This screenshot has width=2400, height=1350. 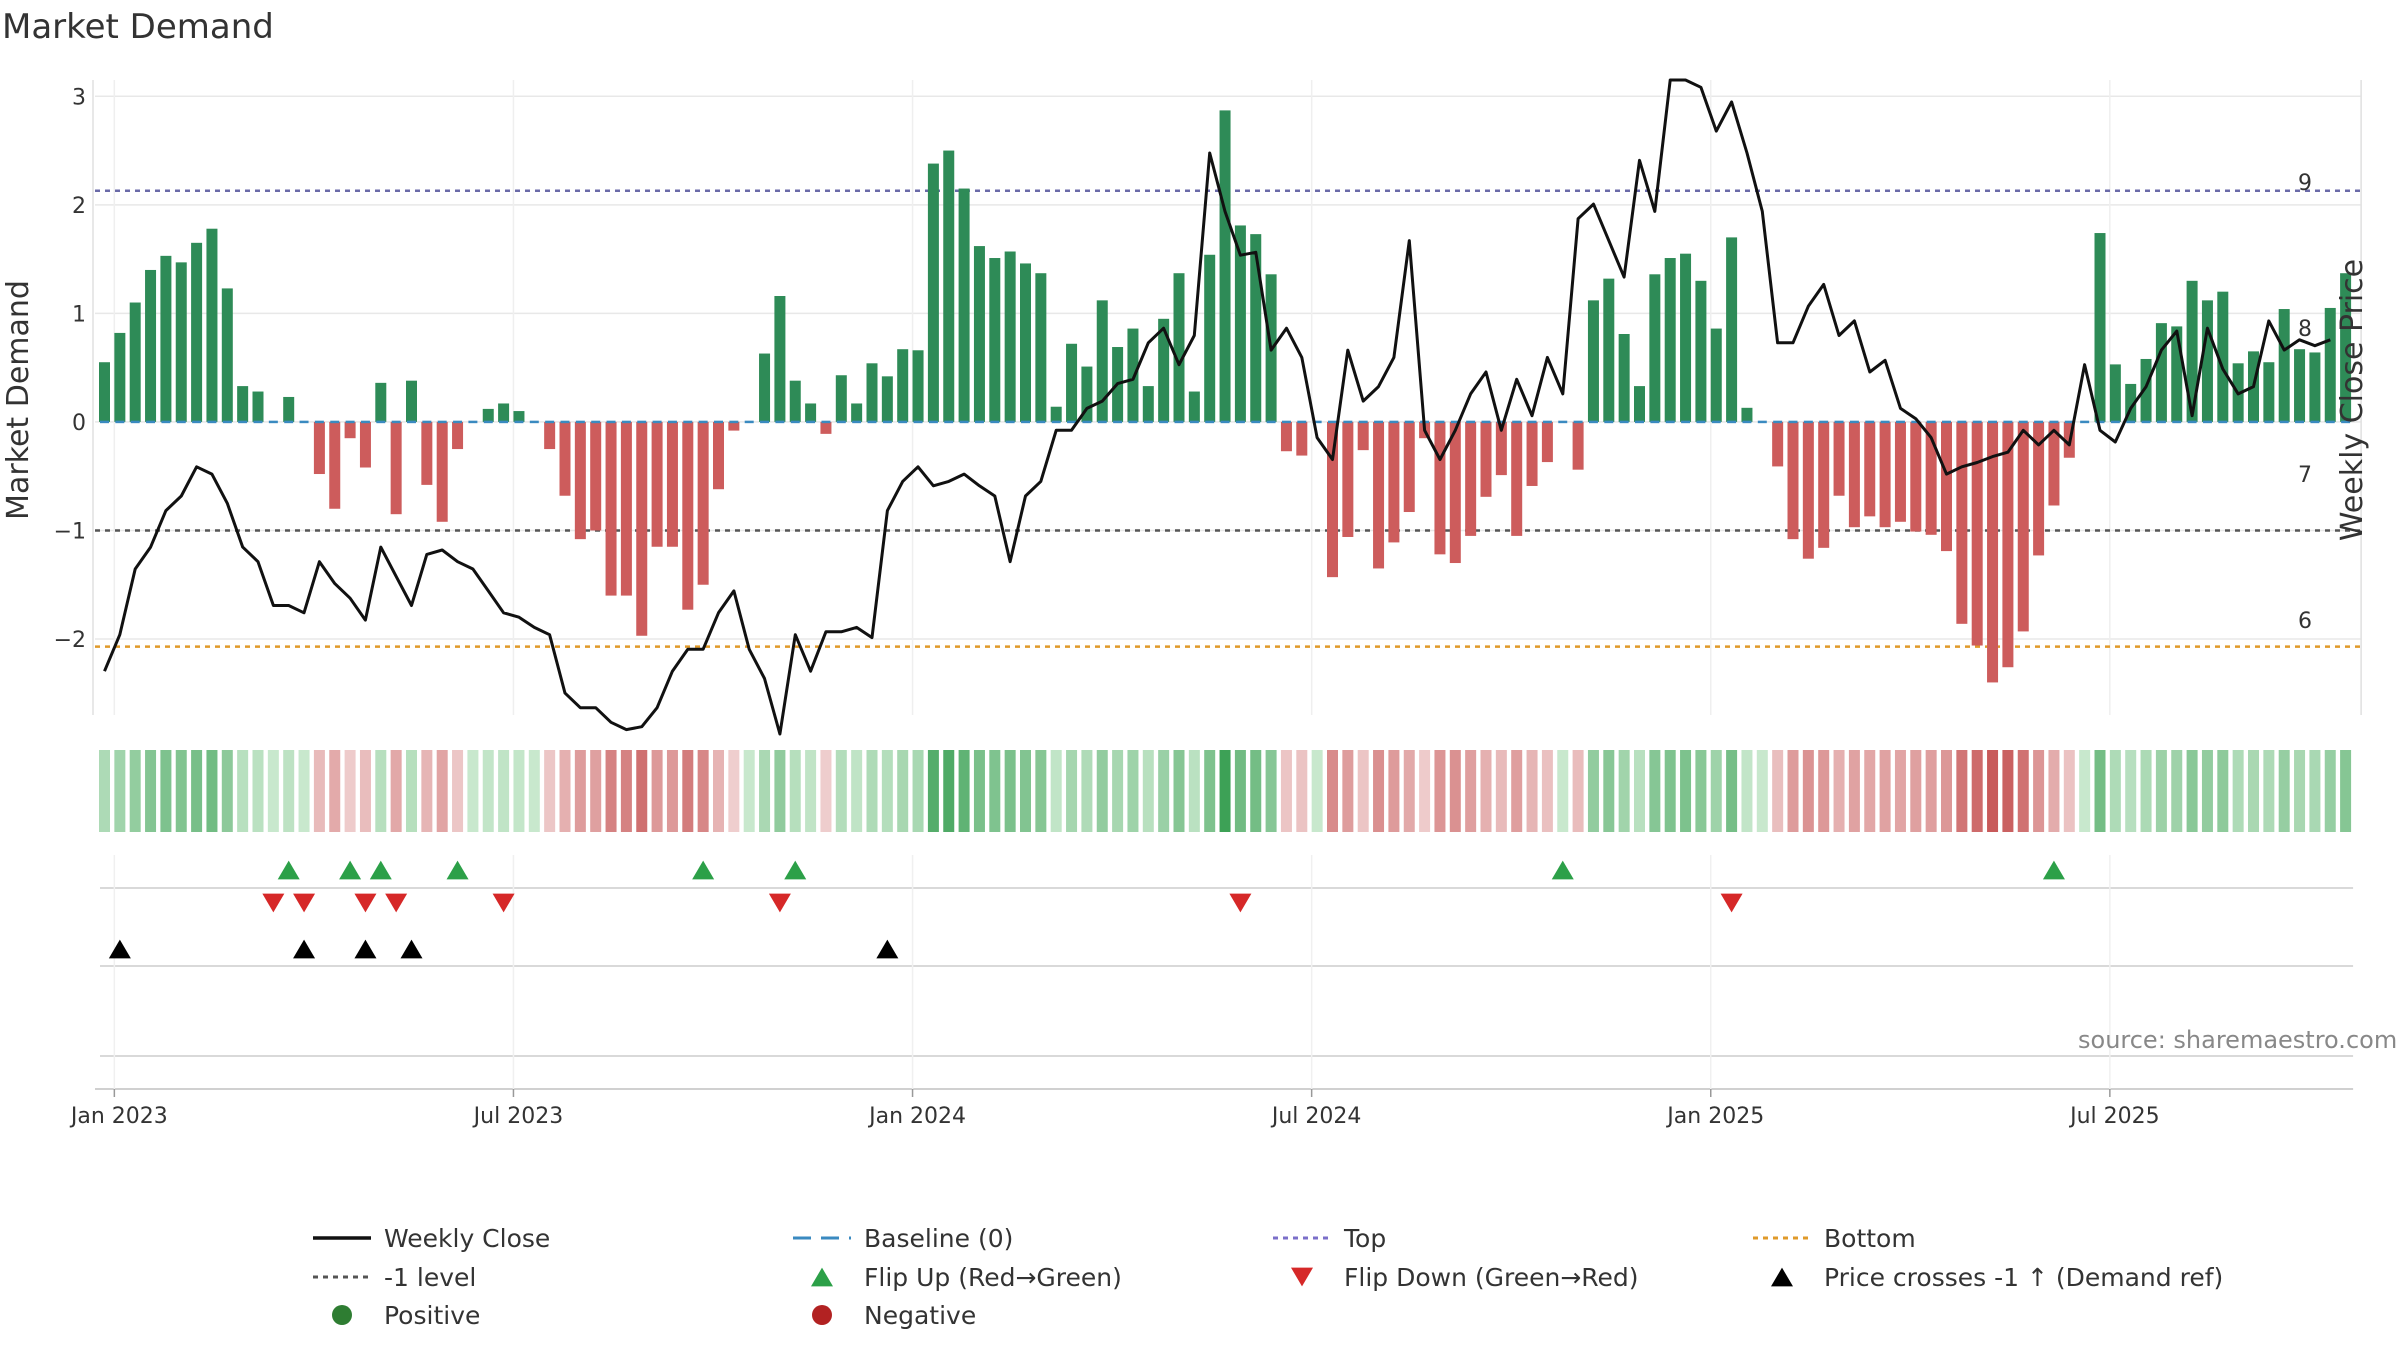 I want to click on left-tick-label: 2, so click(x=79, y=206).